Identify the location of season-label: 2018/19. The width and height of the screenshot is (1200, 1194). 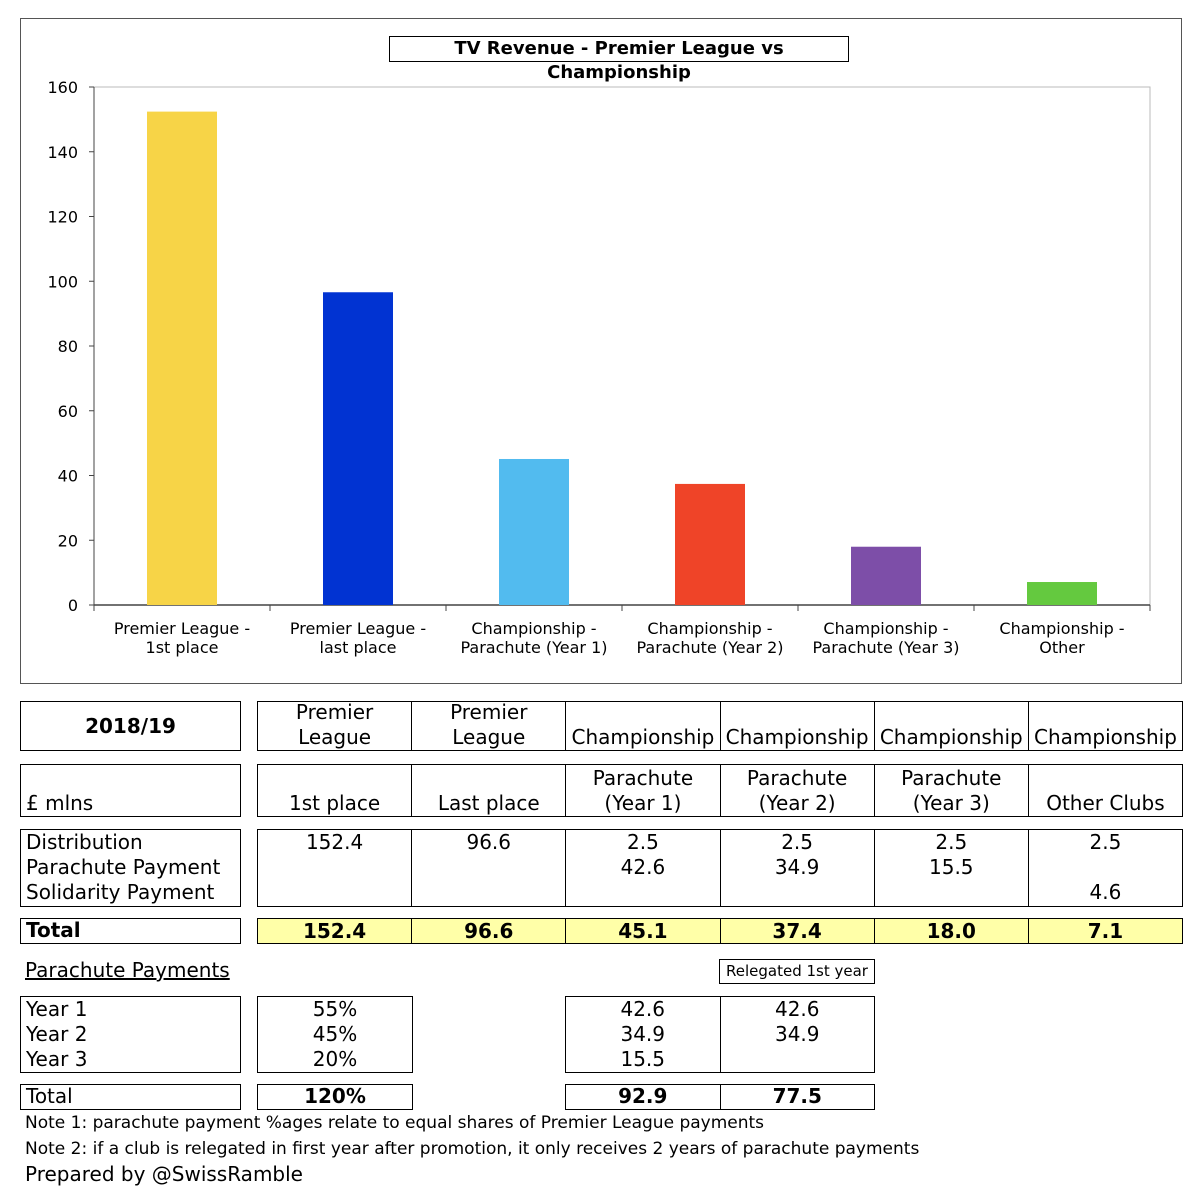
(130, 726).